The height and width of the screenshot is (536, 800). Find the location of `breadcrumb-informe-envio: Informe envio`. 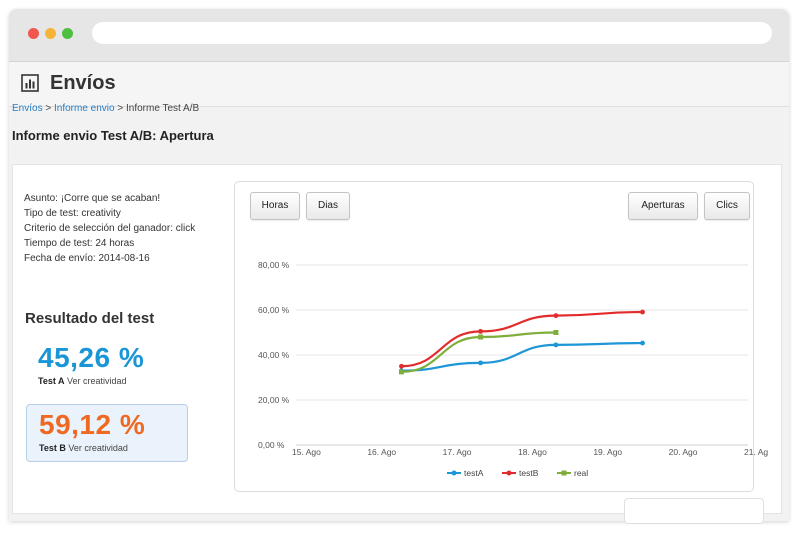

breadcrumb-informe-envio: Informe envio is located at coordinates (84, 108).